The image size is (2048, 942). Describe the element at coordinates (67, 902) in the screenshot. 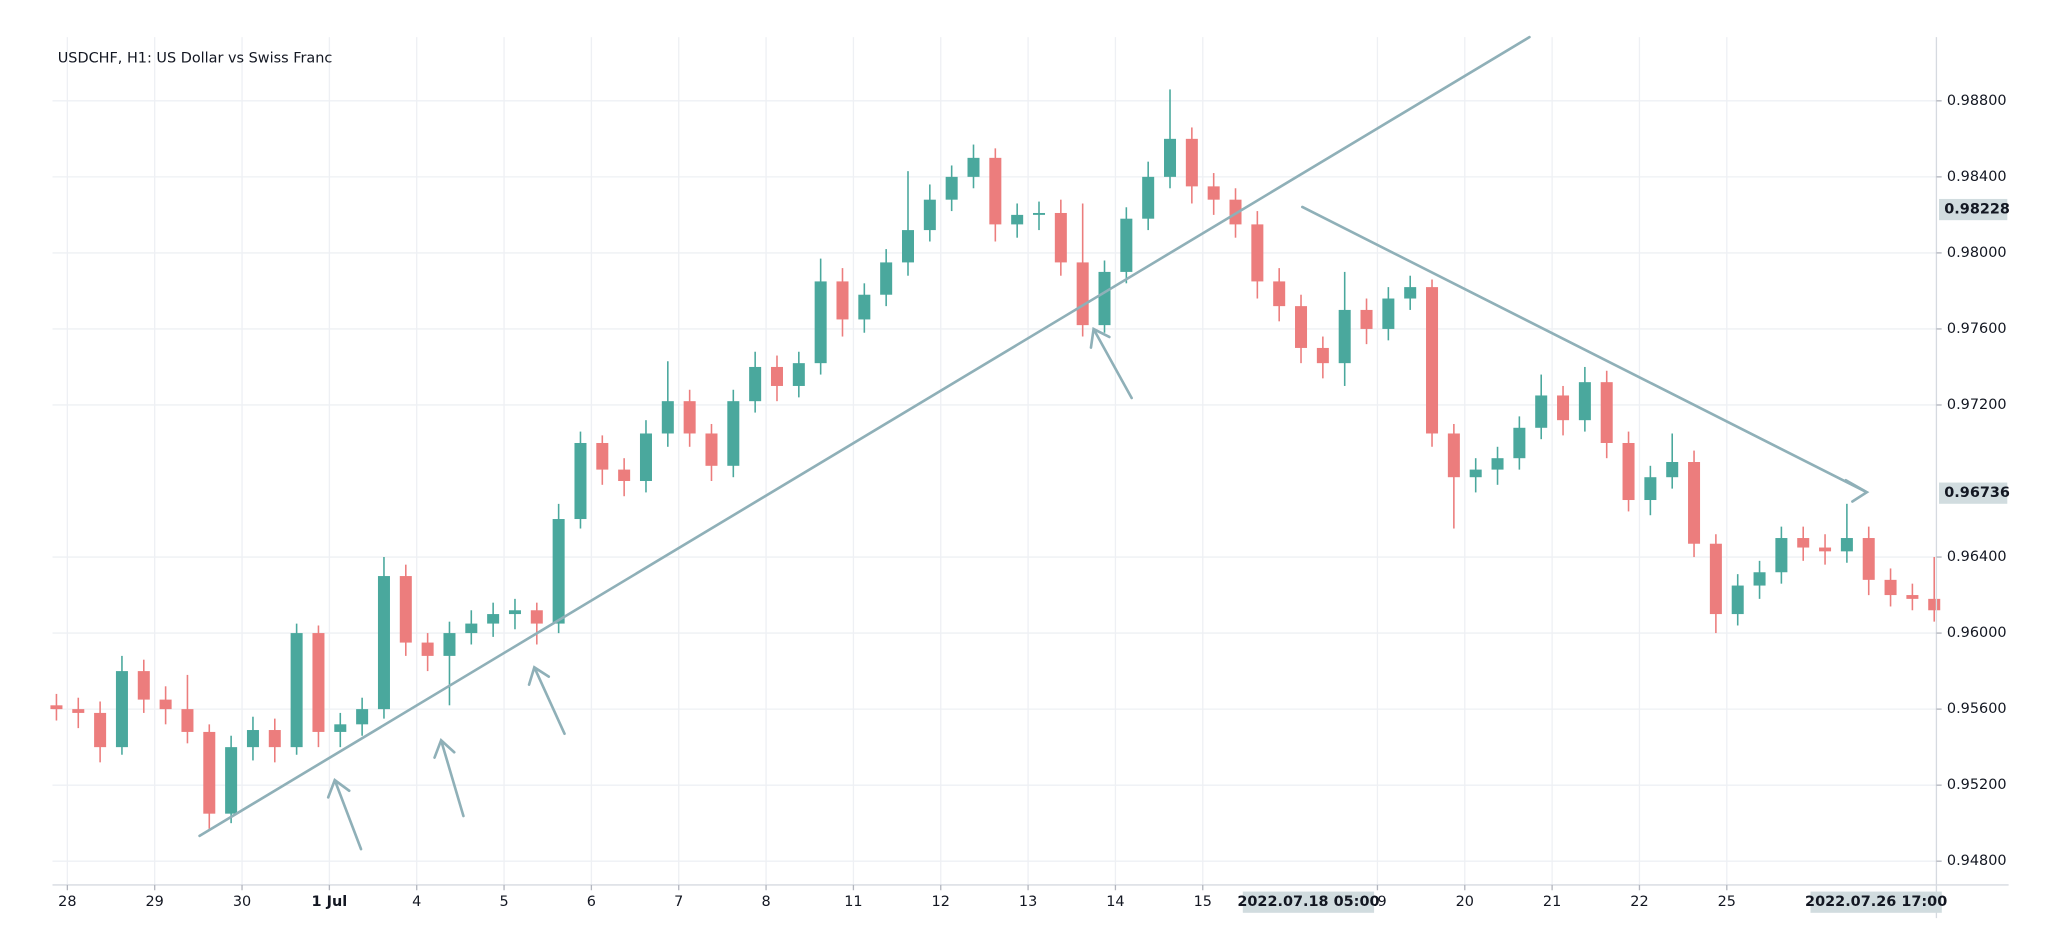

I see `x-tick-label: 28` at that location.